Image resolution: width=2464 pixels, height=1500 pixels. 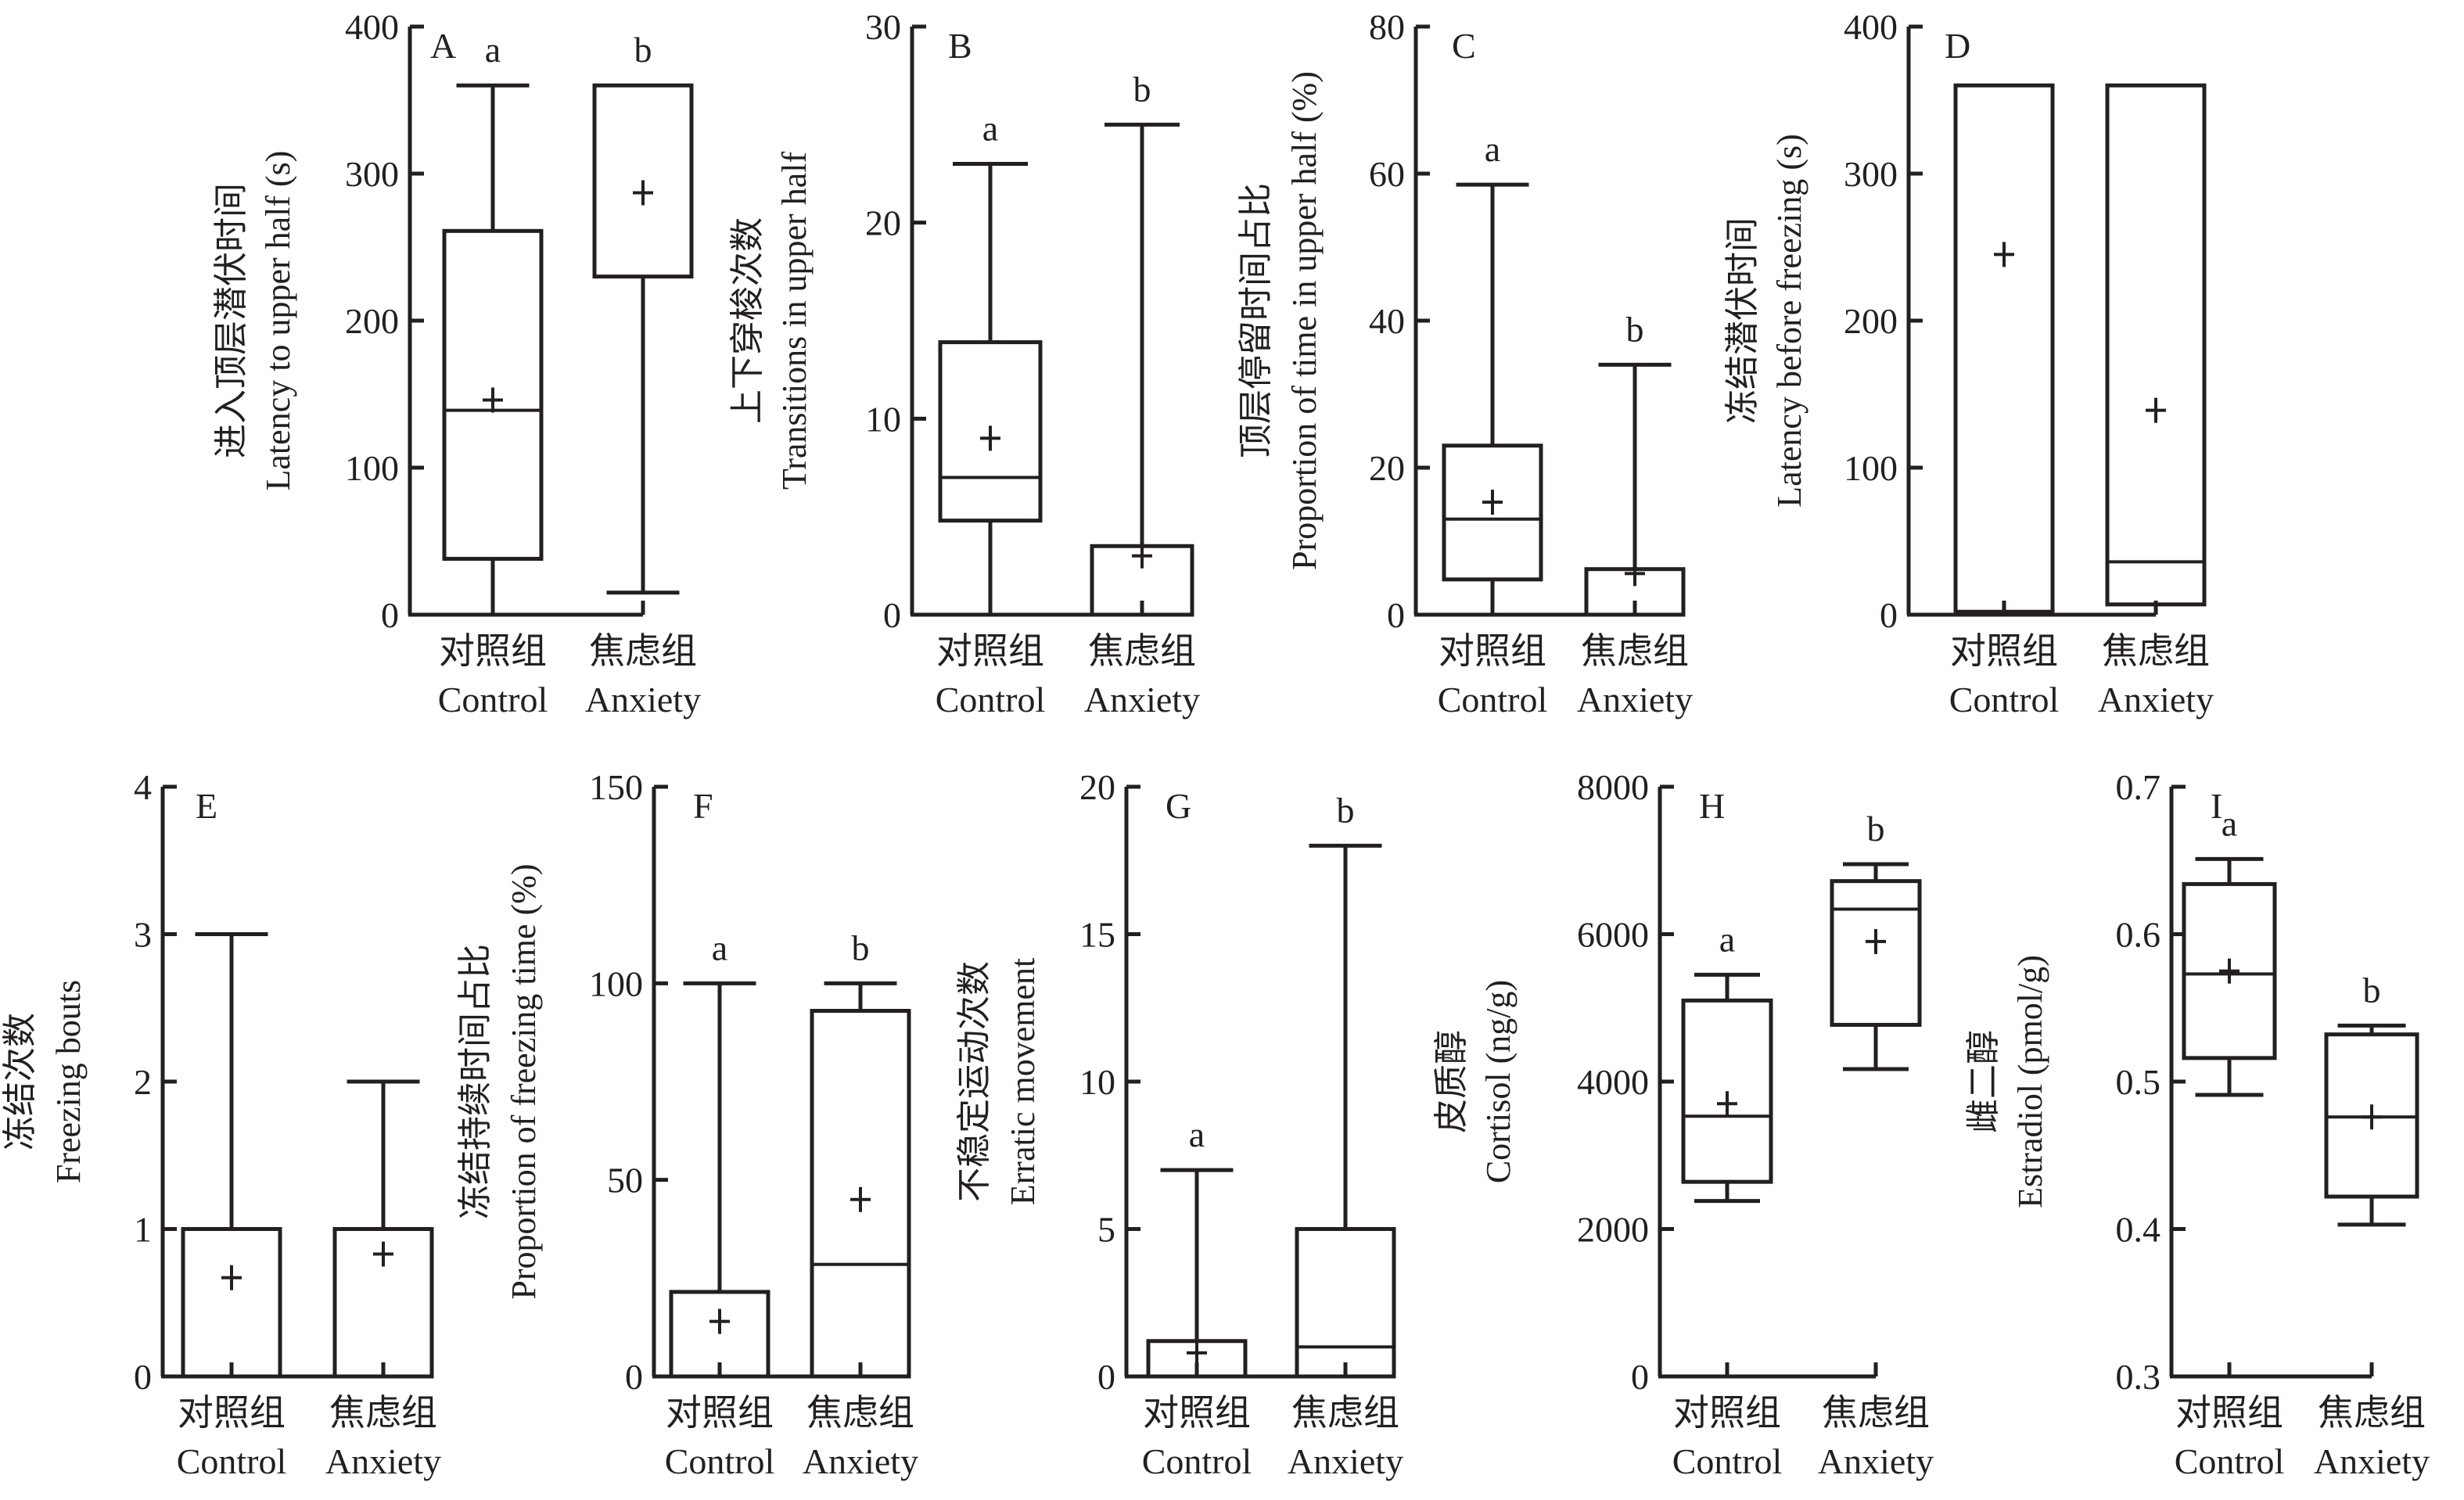 I want to click on y-tick-label: 10, so click(x=883, y=419).